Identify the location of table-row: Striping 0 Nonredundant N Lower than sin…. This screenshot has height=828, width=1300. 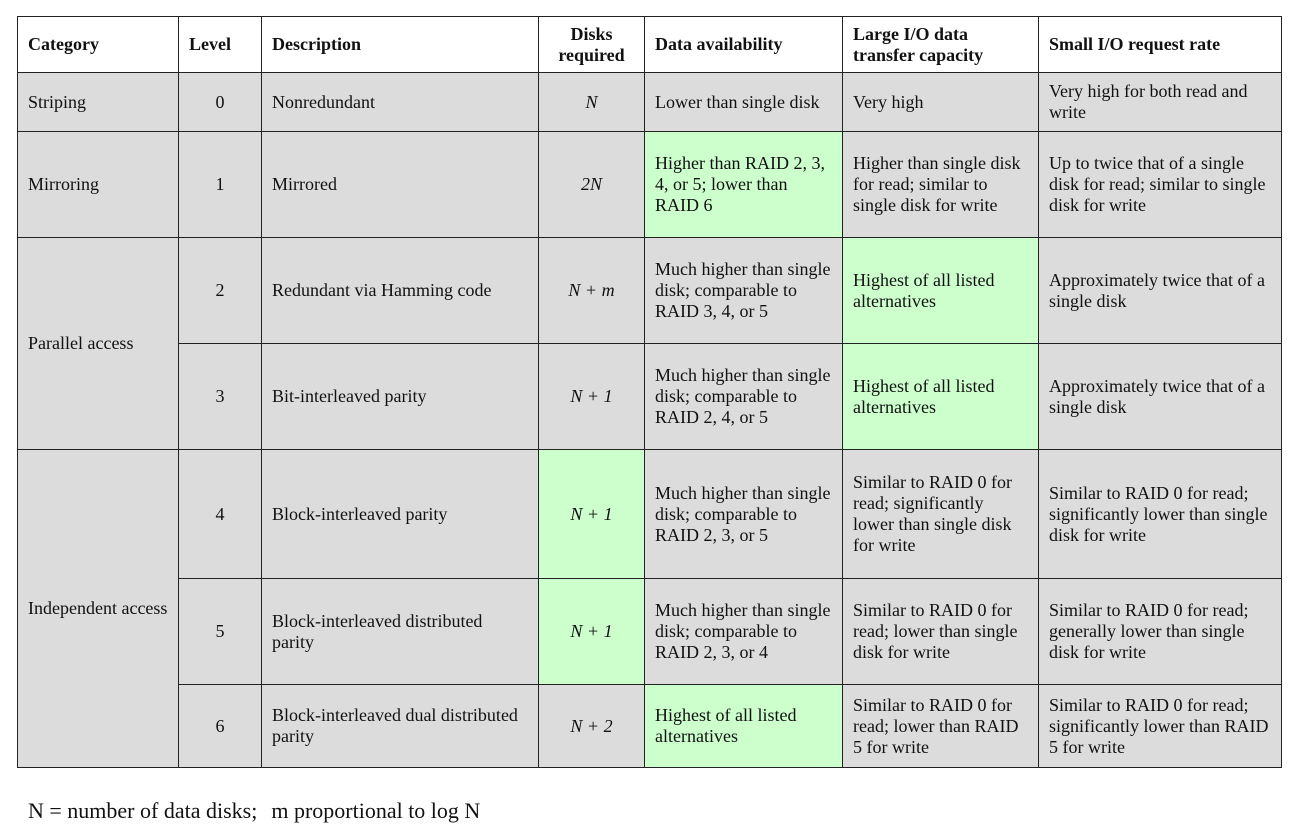
(649, 102).